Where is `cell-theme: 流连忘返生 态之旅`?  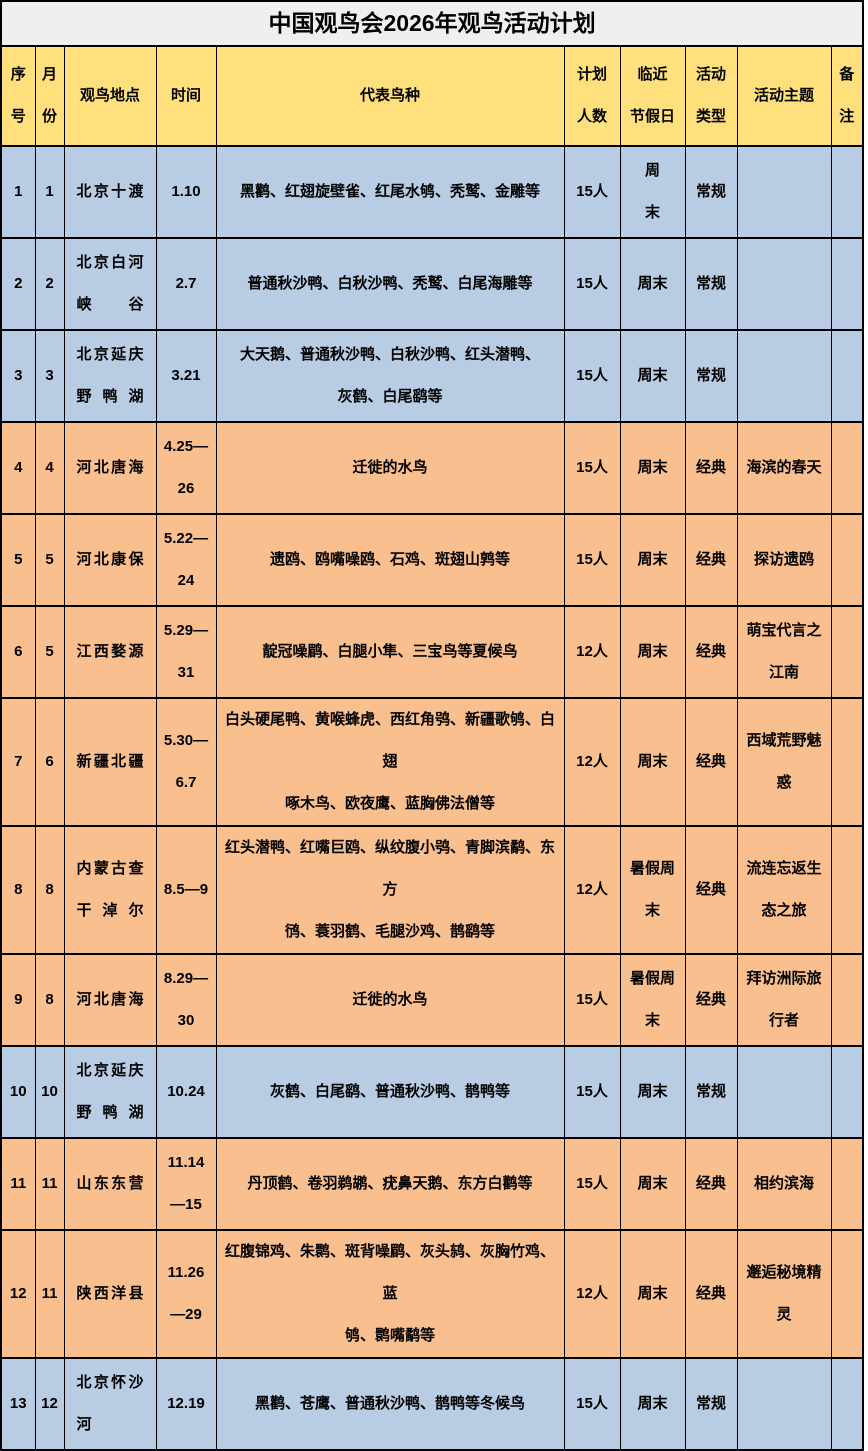
cell-theme: 流连忘返生 态之旅 is located at coordinates (784, 890).